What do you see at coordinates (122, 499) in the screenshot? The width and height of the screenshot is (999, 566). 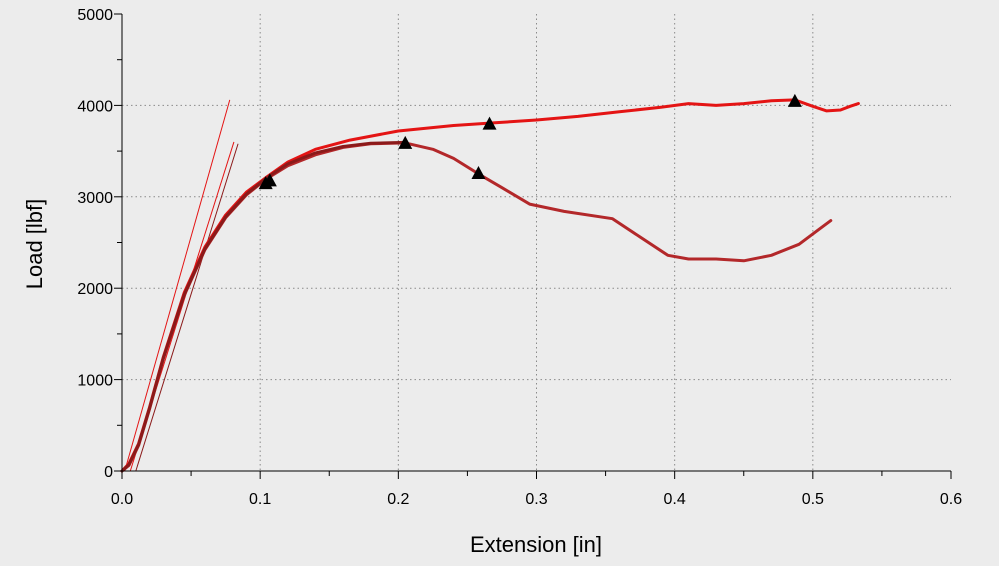 I see `x-tick-label: 0.0` at bounding box center [122, 499].